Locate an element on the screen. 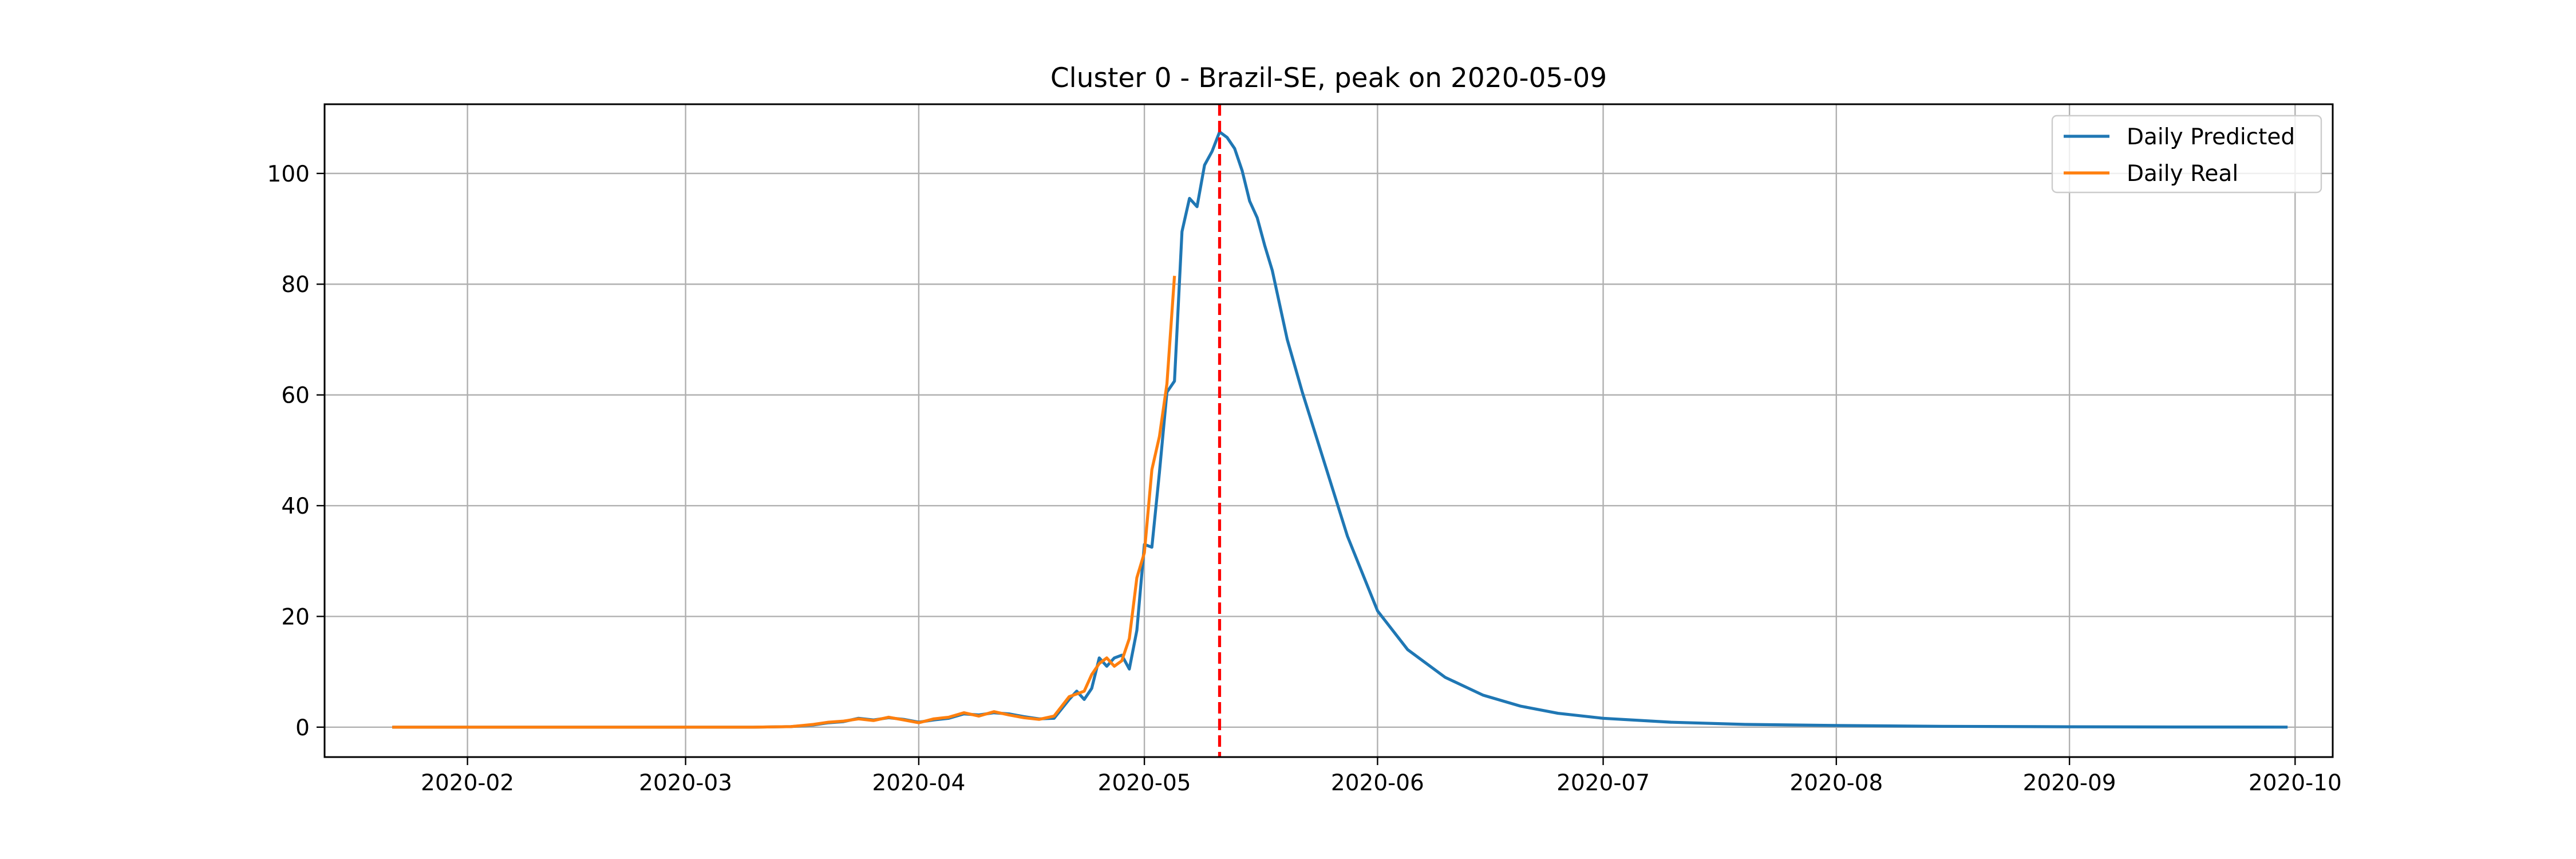 The width and height of the screenshot is (2576, 859). x-tick-label: 2020-03 is located at coordinates (685, 783).